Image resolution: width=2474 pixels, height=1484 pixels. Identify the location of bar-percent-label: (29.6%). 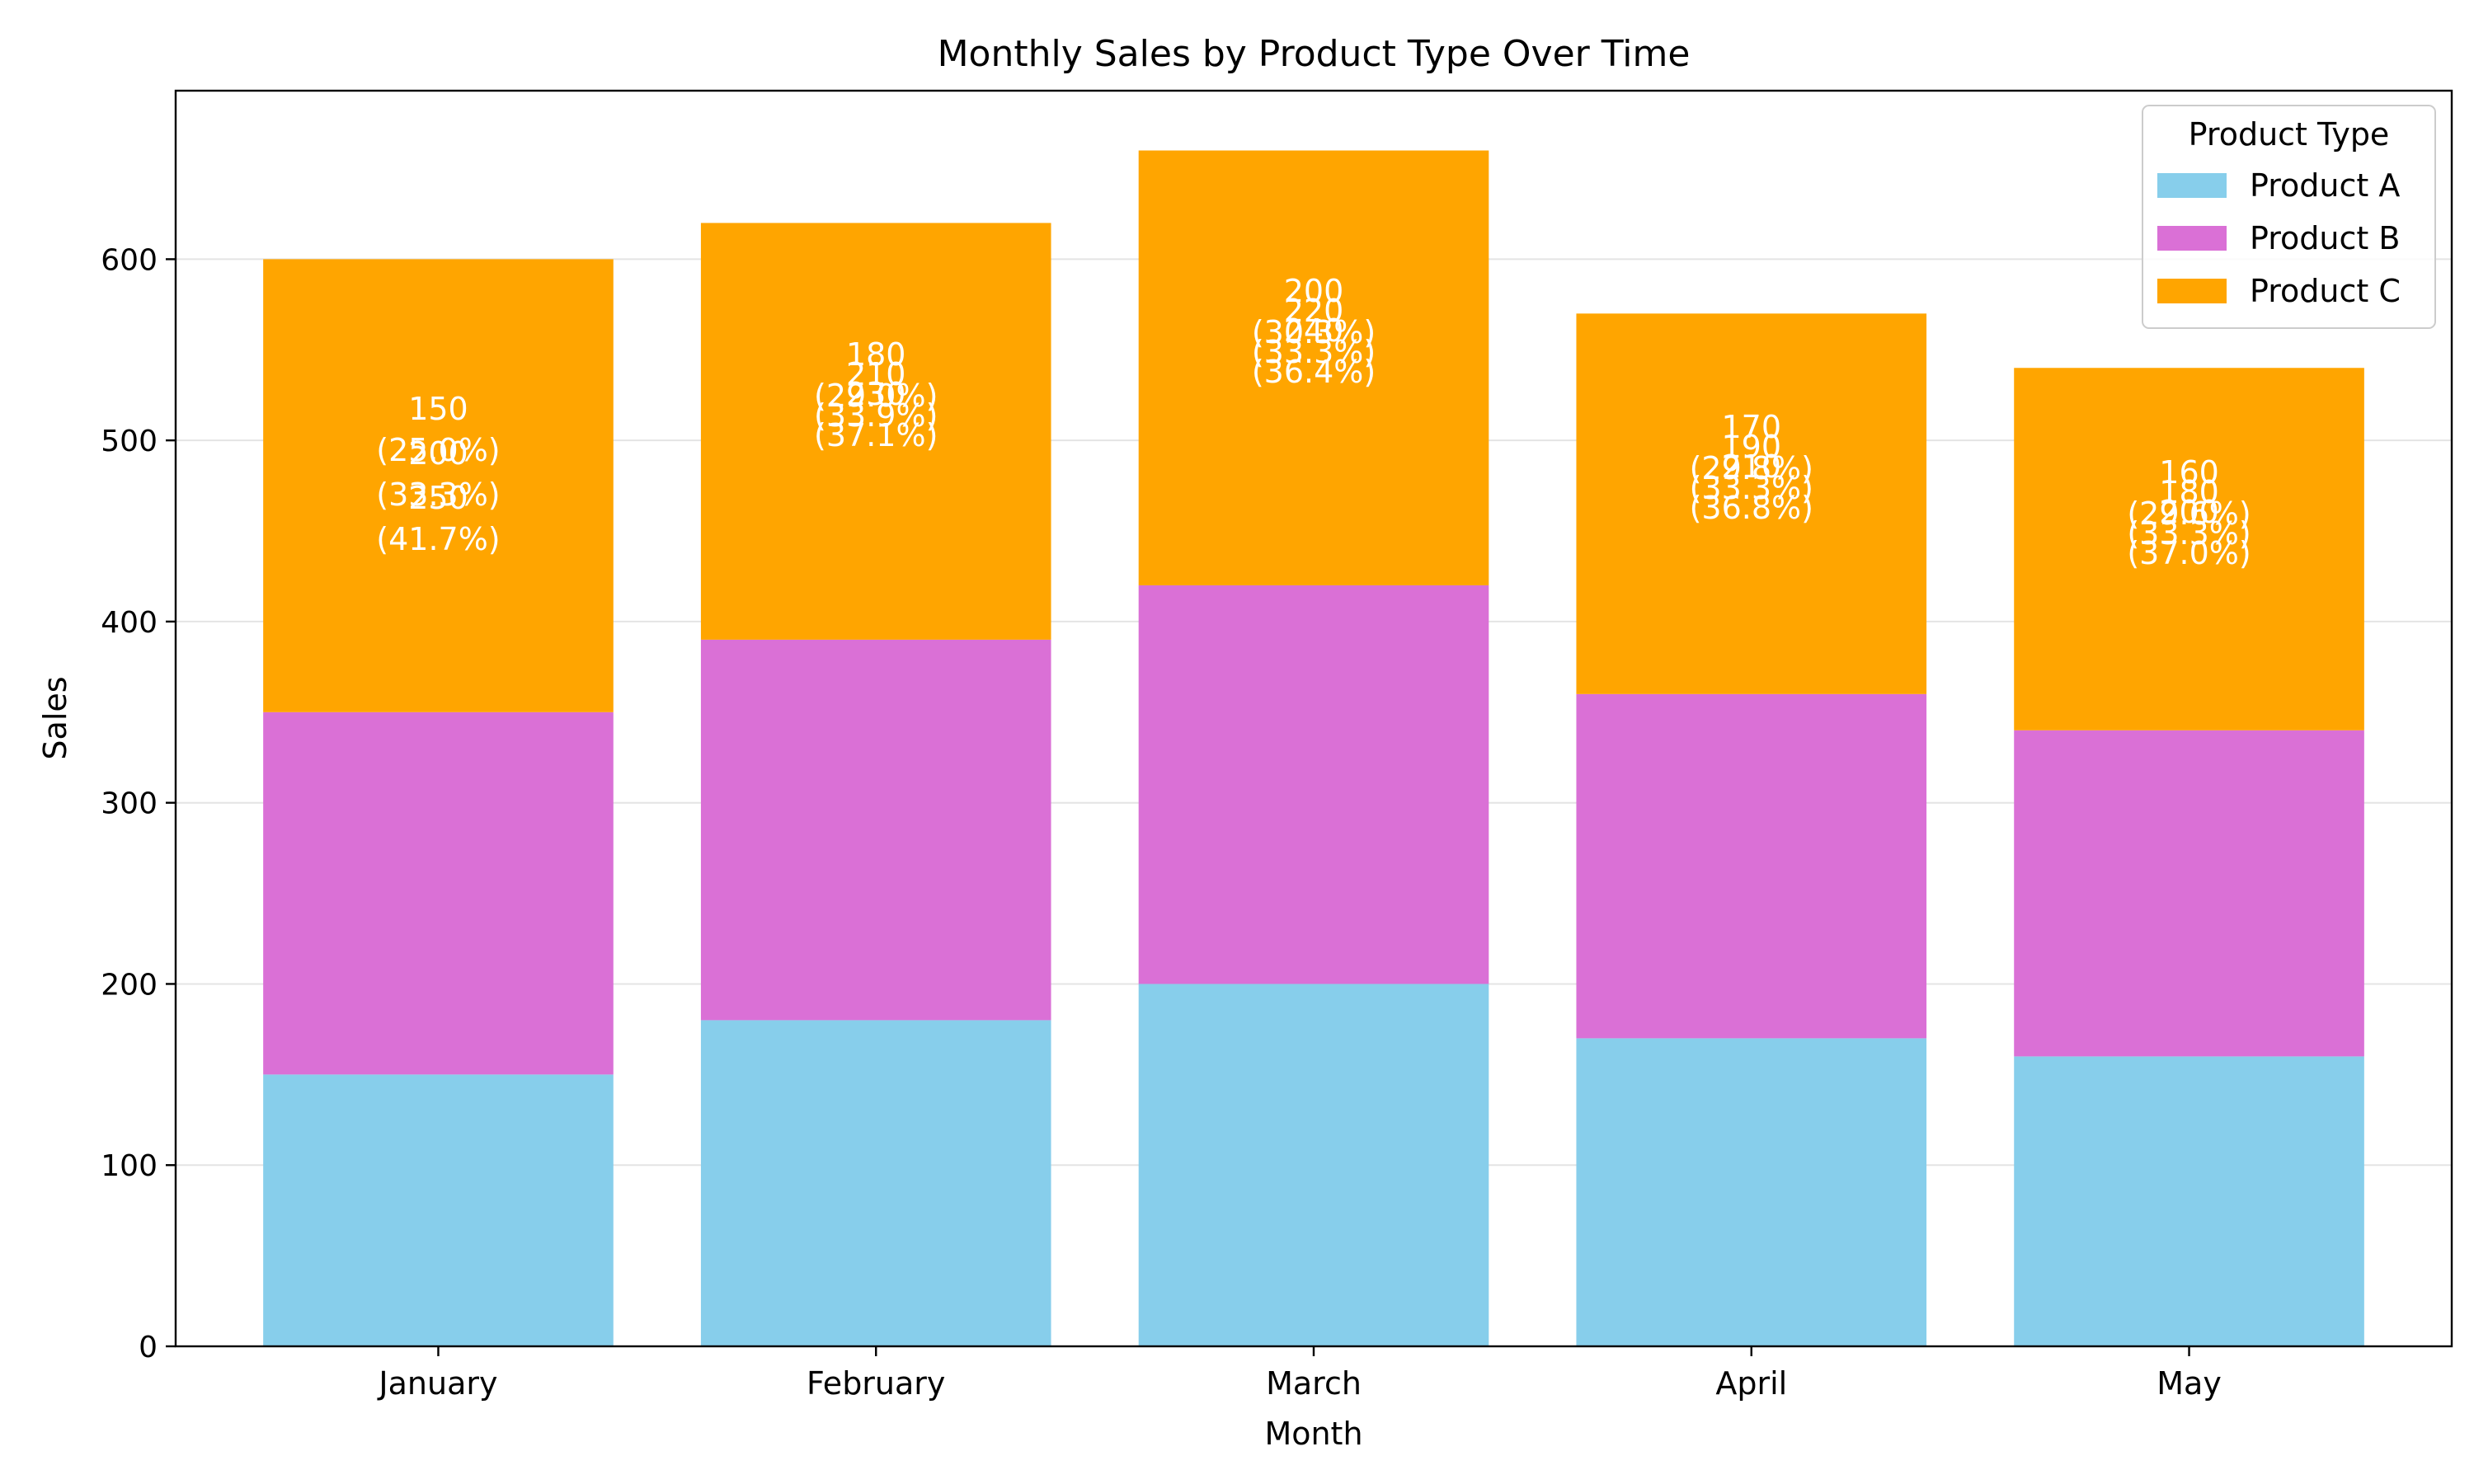
(2189, 513).